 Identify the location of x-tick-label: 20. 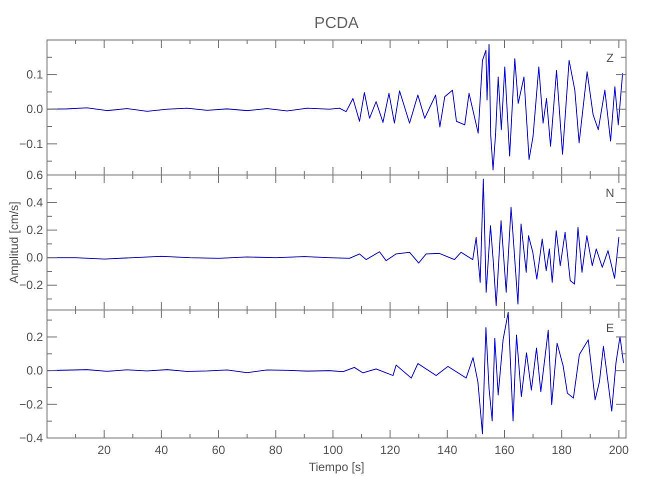
(105, 450).